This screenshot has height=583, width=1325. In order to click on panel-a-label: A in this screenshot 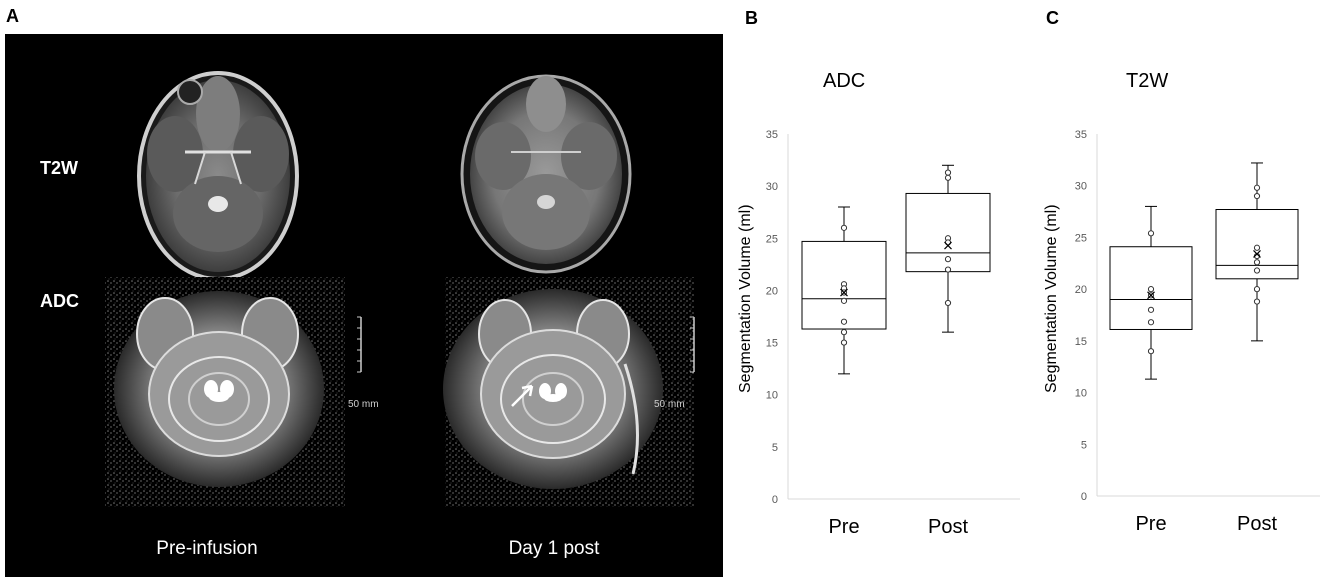, I will do `click(12, 16)`.